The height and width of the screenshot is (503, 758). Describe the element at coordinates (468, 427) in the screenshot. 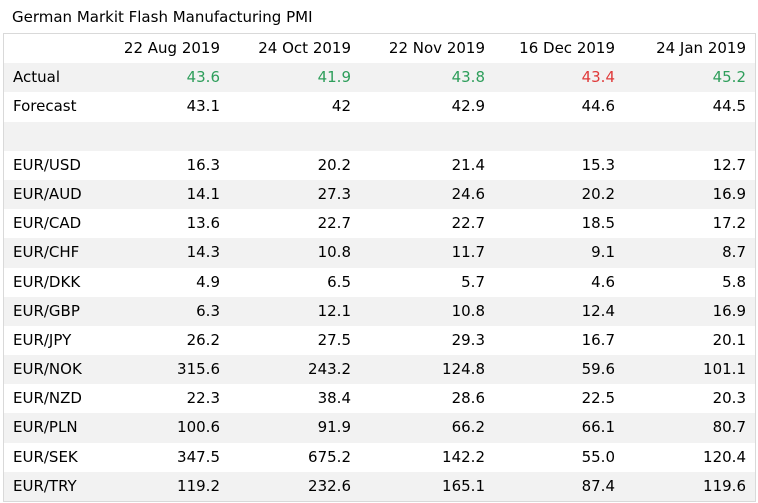

I see `pair-value: 66.2` at that location.